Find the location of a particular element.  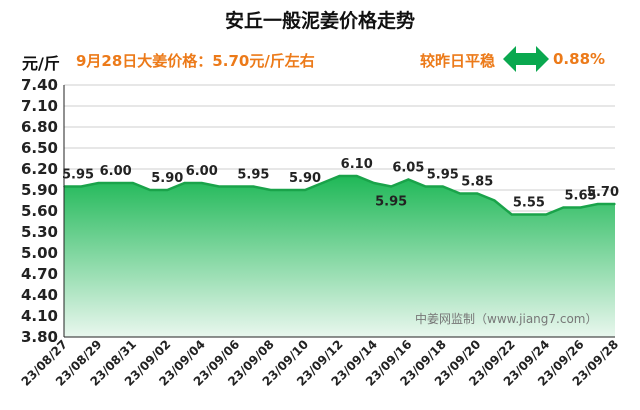

unit-label: 元/斤 is located at coordinates (41, 63).